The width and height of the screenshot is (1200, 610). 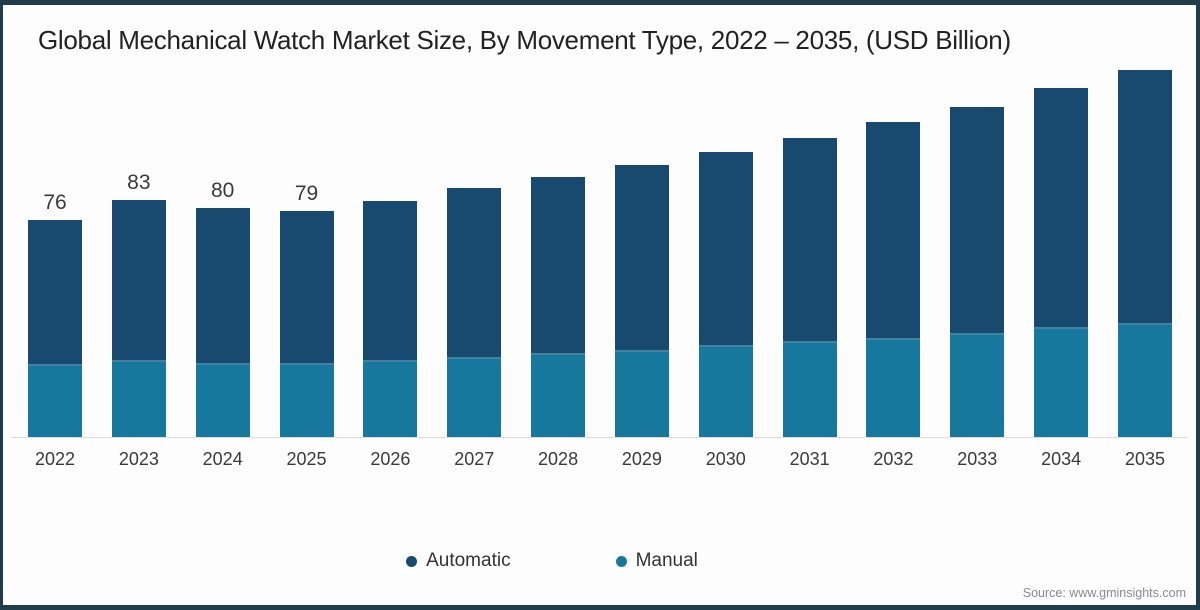 What do you see at coordinates (809, 459) in the screenshot?
I see `x-axis-label: 2031` at bounding box center [809, 459].